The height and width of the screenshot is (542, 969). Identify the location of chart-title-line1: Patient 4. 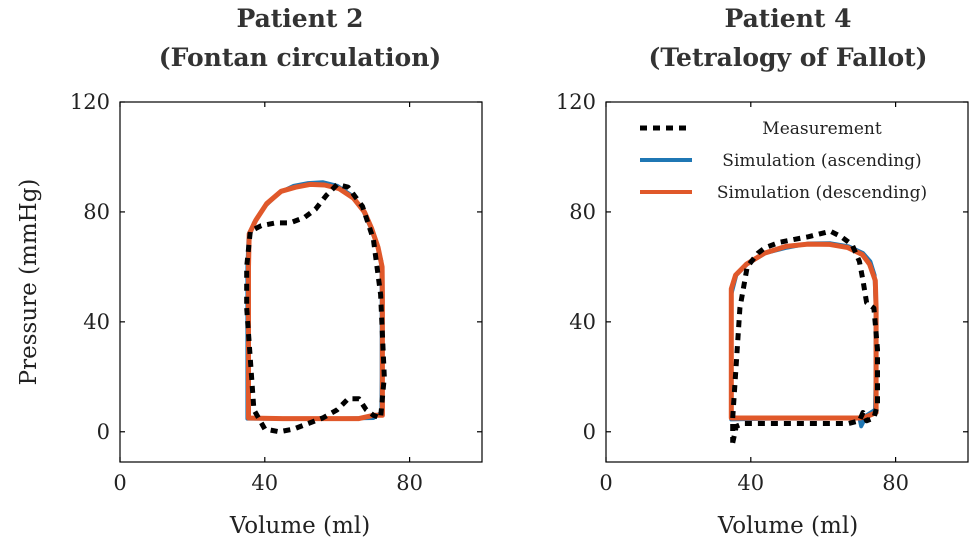
(787, 18).